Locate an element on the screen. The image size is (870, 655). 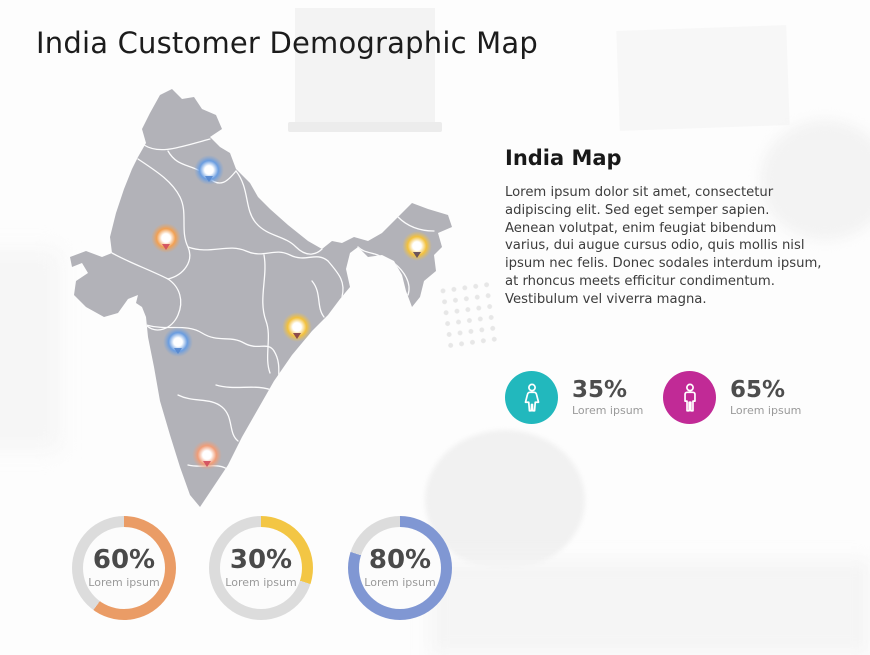
background-board-shape is located at coordinates (703, 78).